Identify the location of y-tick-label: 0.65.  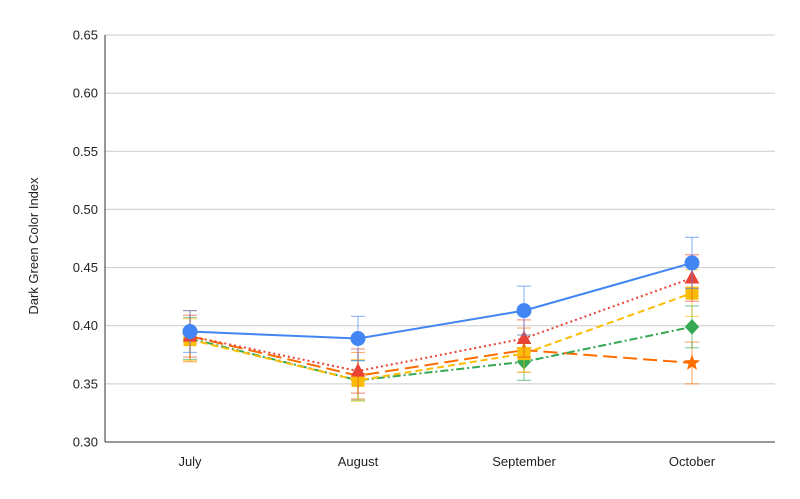
(85, 35).